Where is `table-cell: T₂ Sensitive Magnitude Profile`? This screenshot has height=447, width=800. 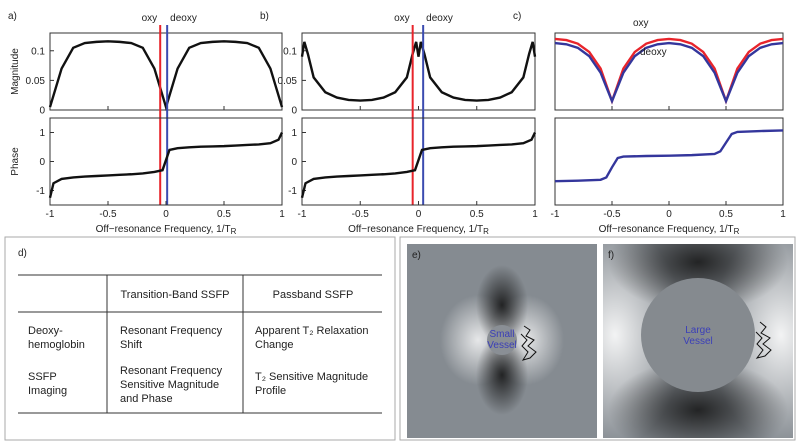
table-cell: T₂ Sensitive Magnitude Profile is located at coordinates (312, 384).